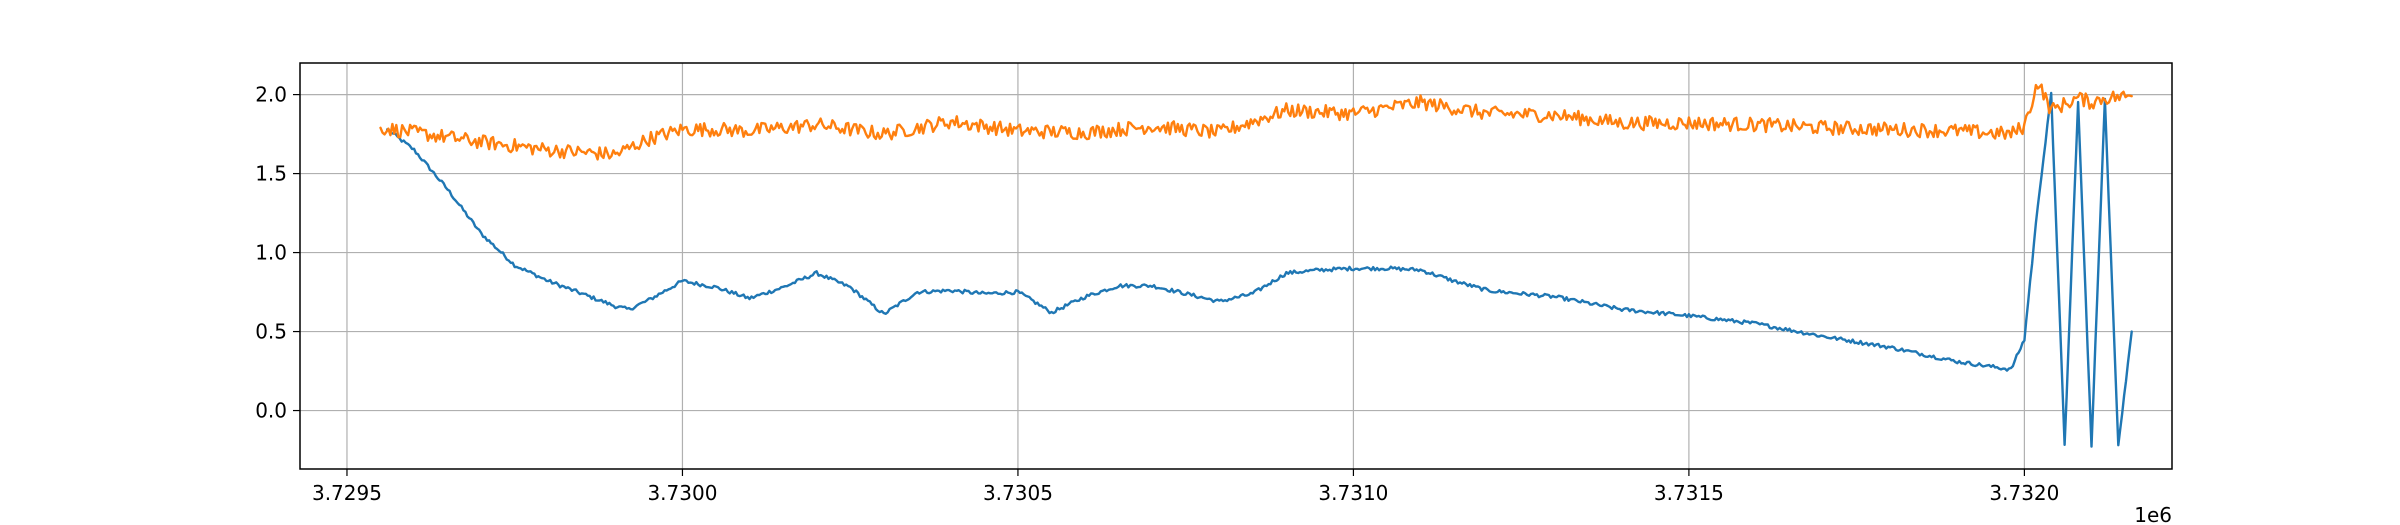 Image resolution: width=2400 pixels, height=525 pixels. Describe the element at coordinates (2153, 514) in the screenshot. I see `x-axis-offset-label: 1e6` at that location.